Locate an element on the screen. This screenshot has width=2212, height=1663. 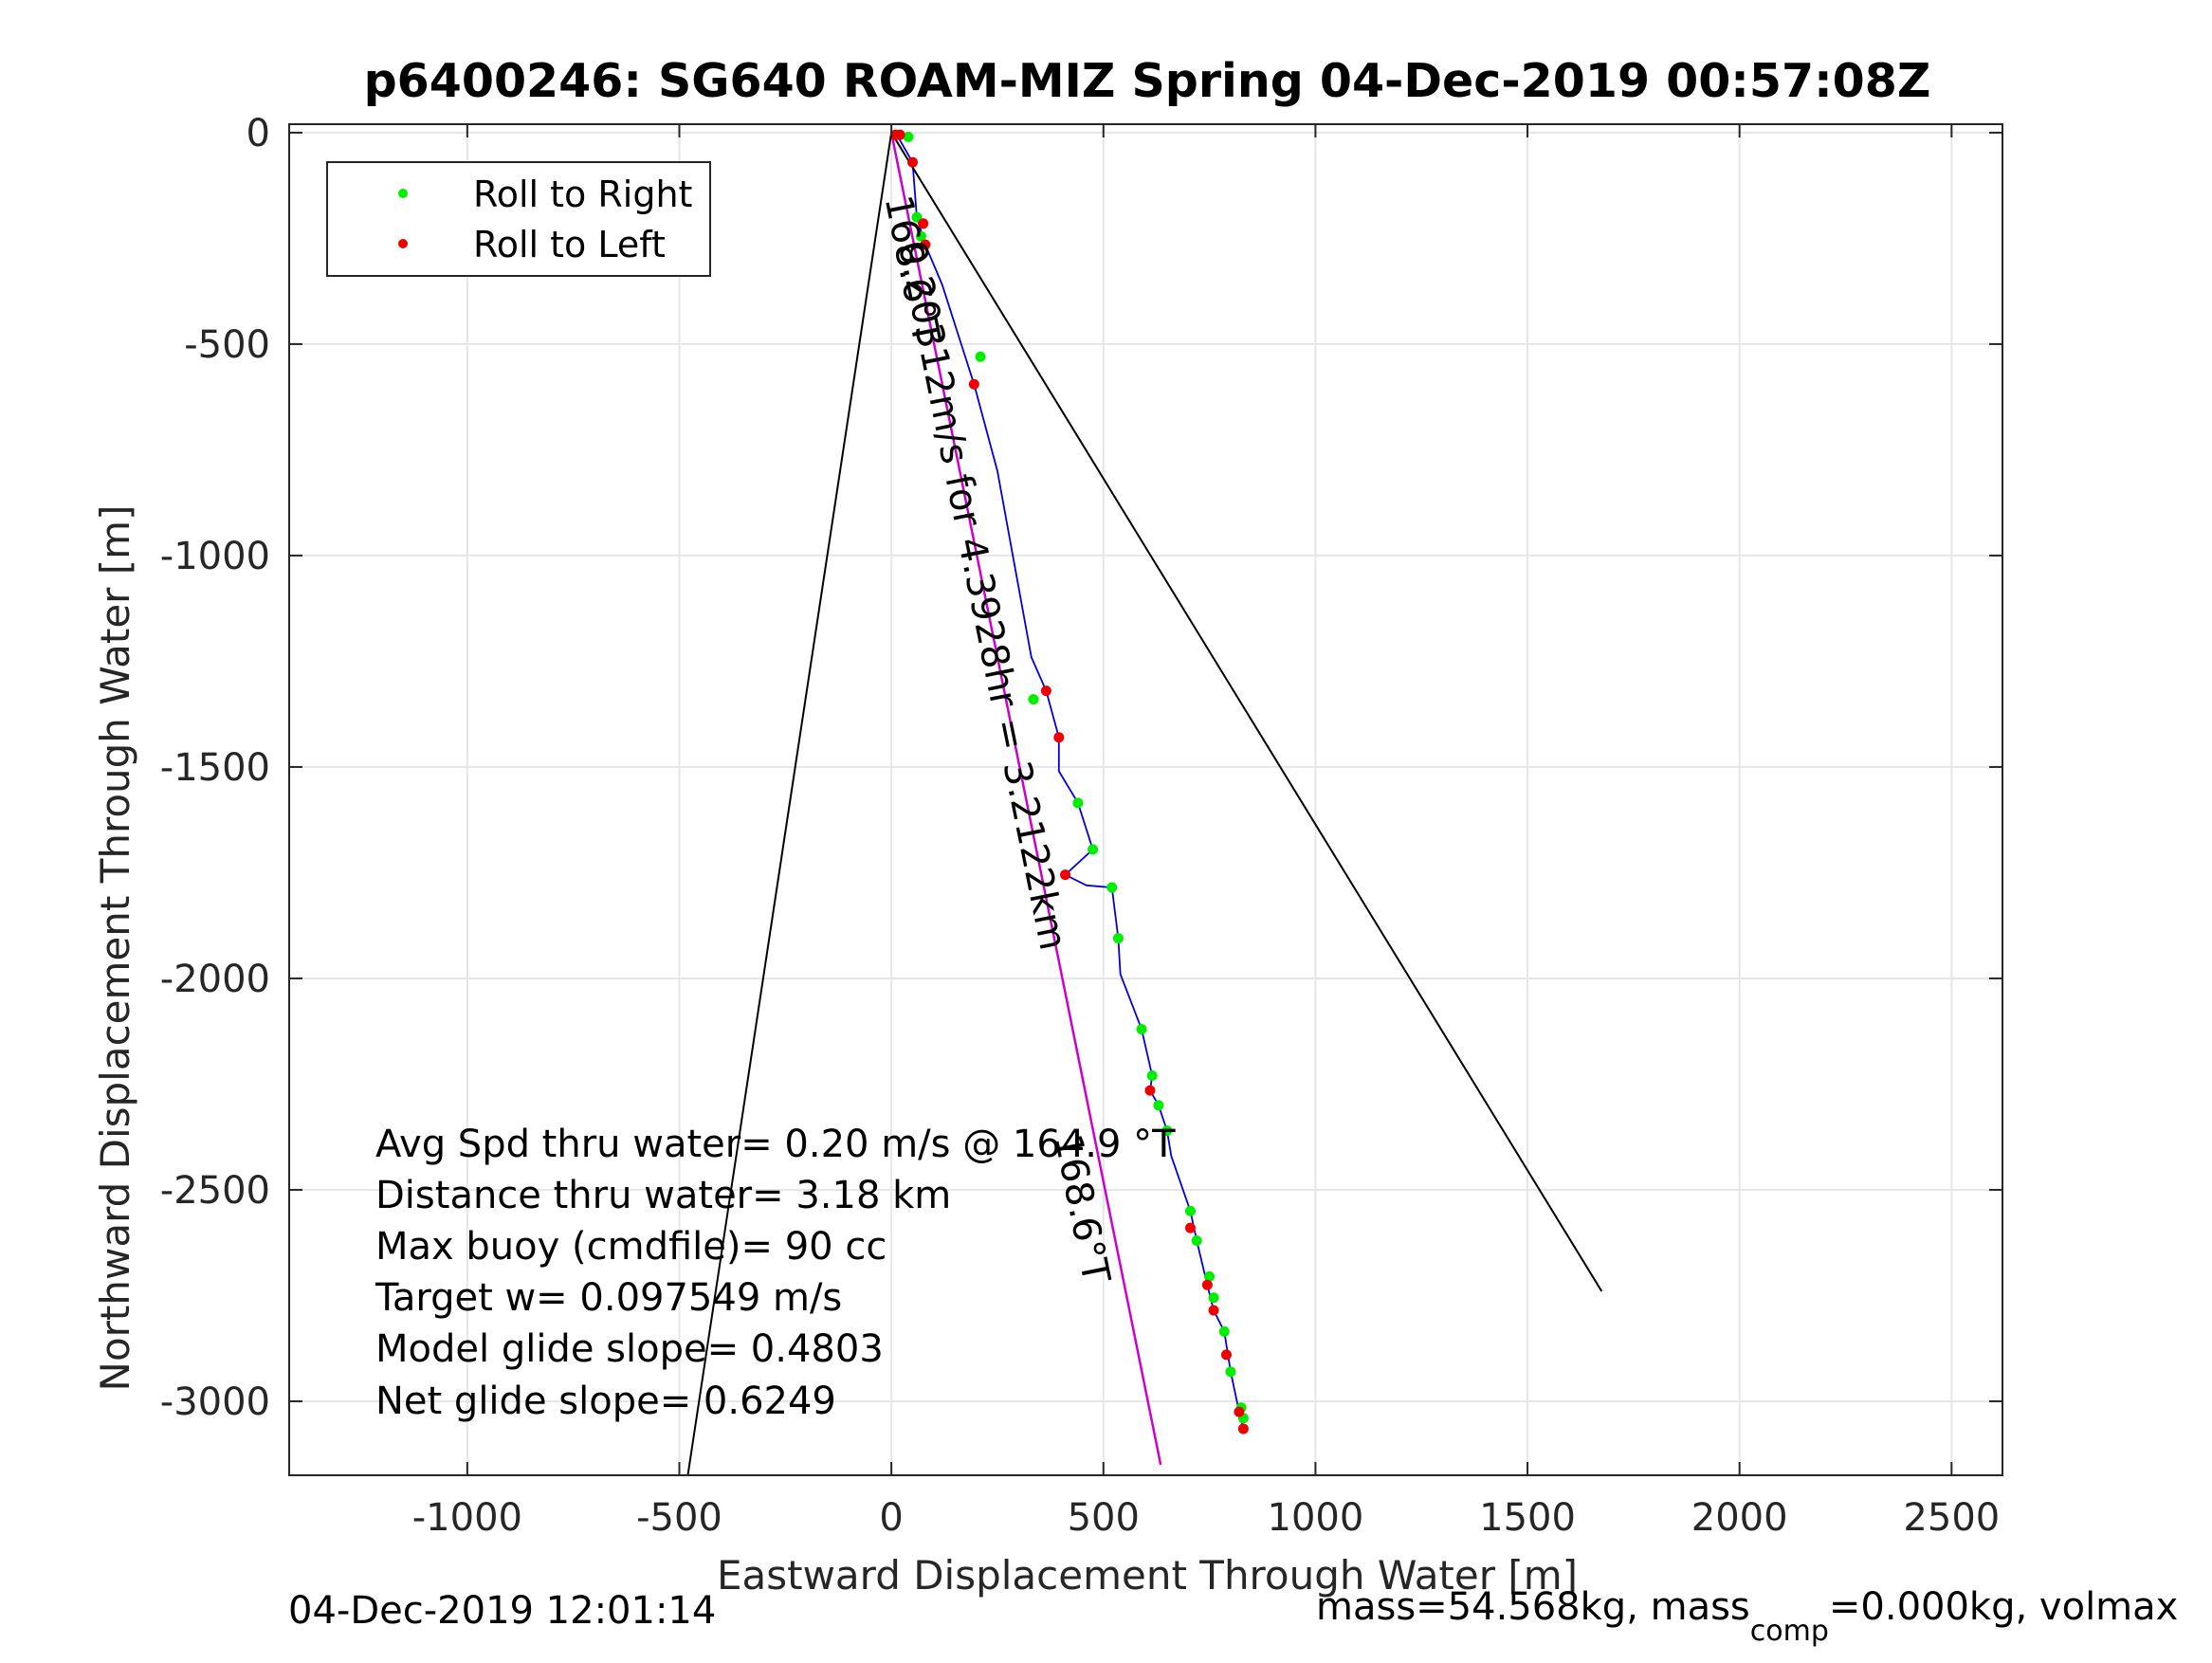
footer-mass-subscript: comp is located at coordinates (1789, 1631).